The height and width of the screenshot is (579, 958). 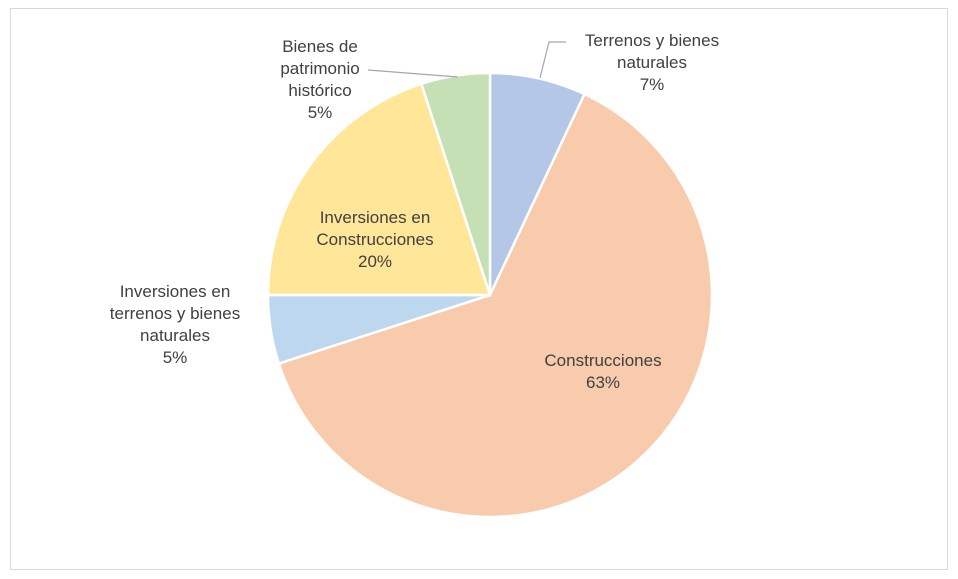 I want to click on category-label: Construcciones, so click(x=603, y=360).